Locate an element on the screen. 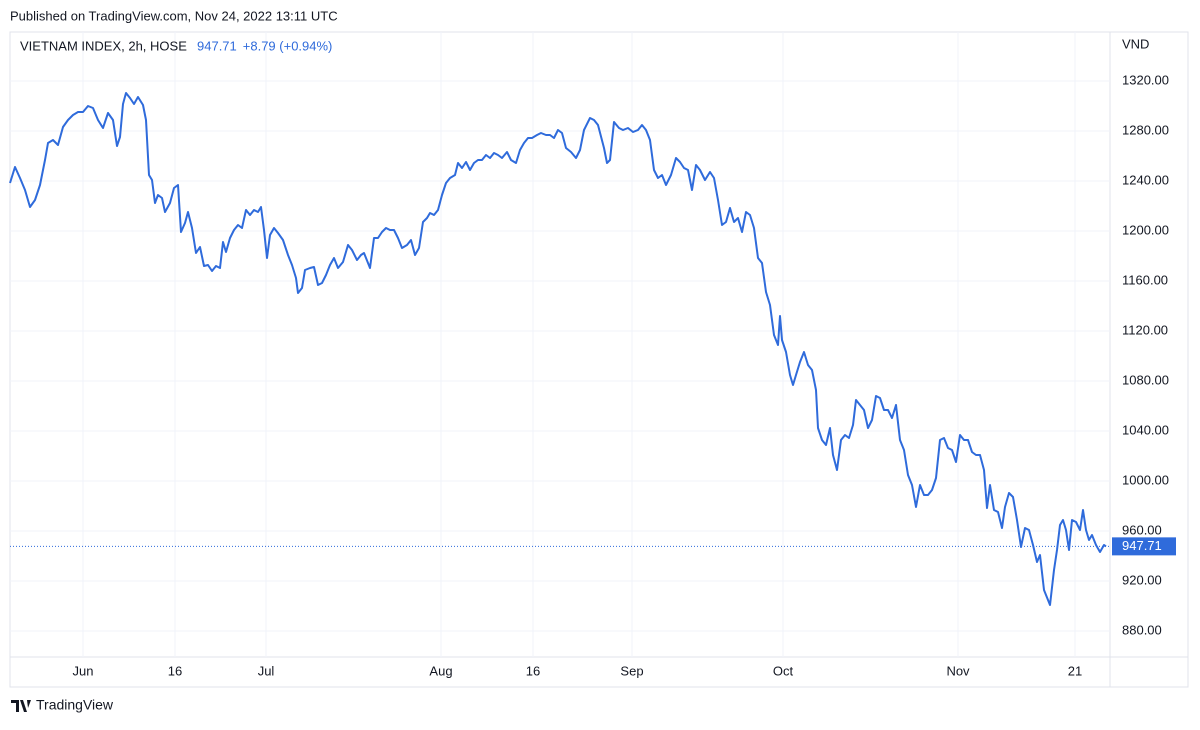  x-tick-label: Sep is located at coordinates (631, 670).